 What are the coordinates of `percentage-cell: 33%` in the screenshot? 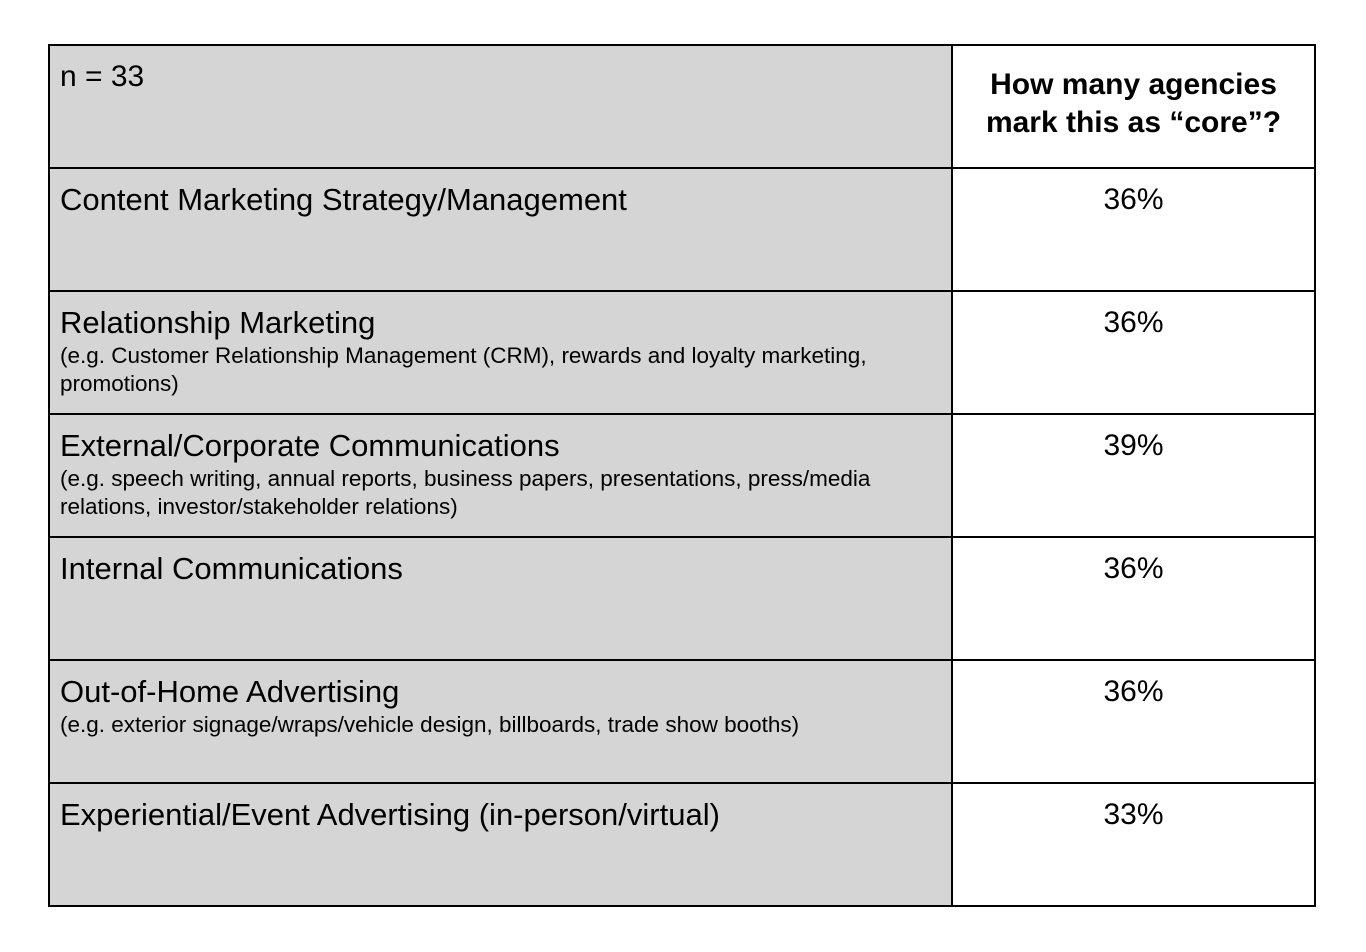 It's located at (1133, 844).